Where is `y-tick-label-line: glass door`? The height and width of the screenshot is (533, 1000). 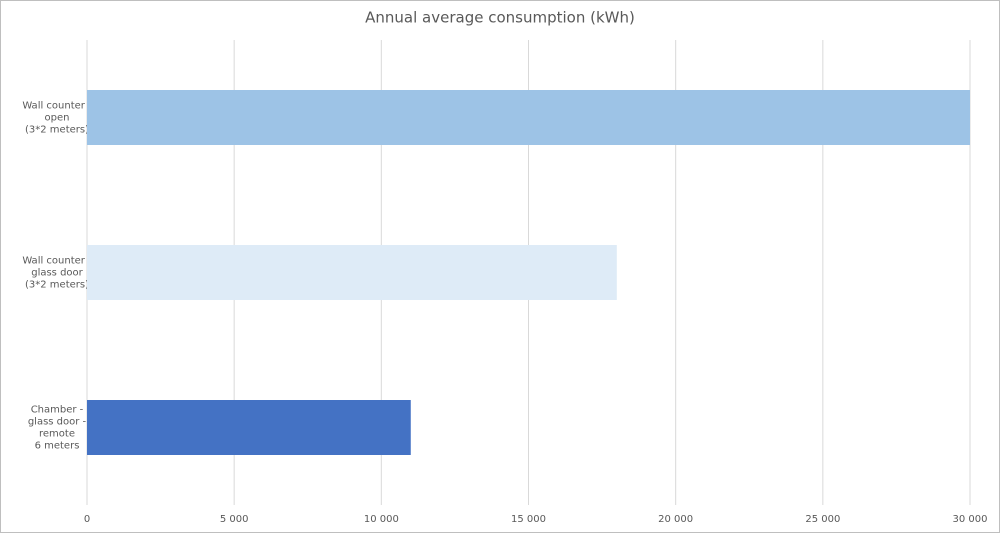 y-tick-label-line: glass door is located at coordinates (57, 273).